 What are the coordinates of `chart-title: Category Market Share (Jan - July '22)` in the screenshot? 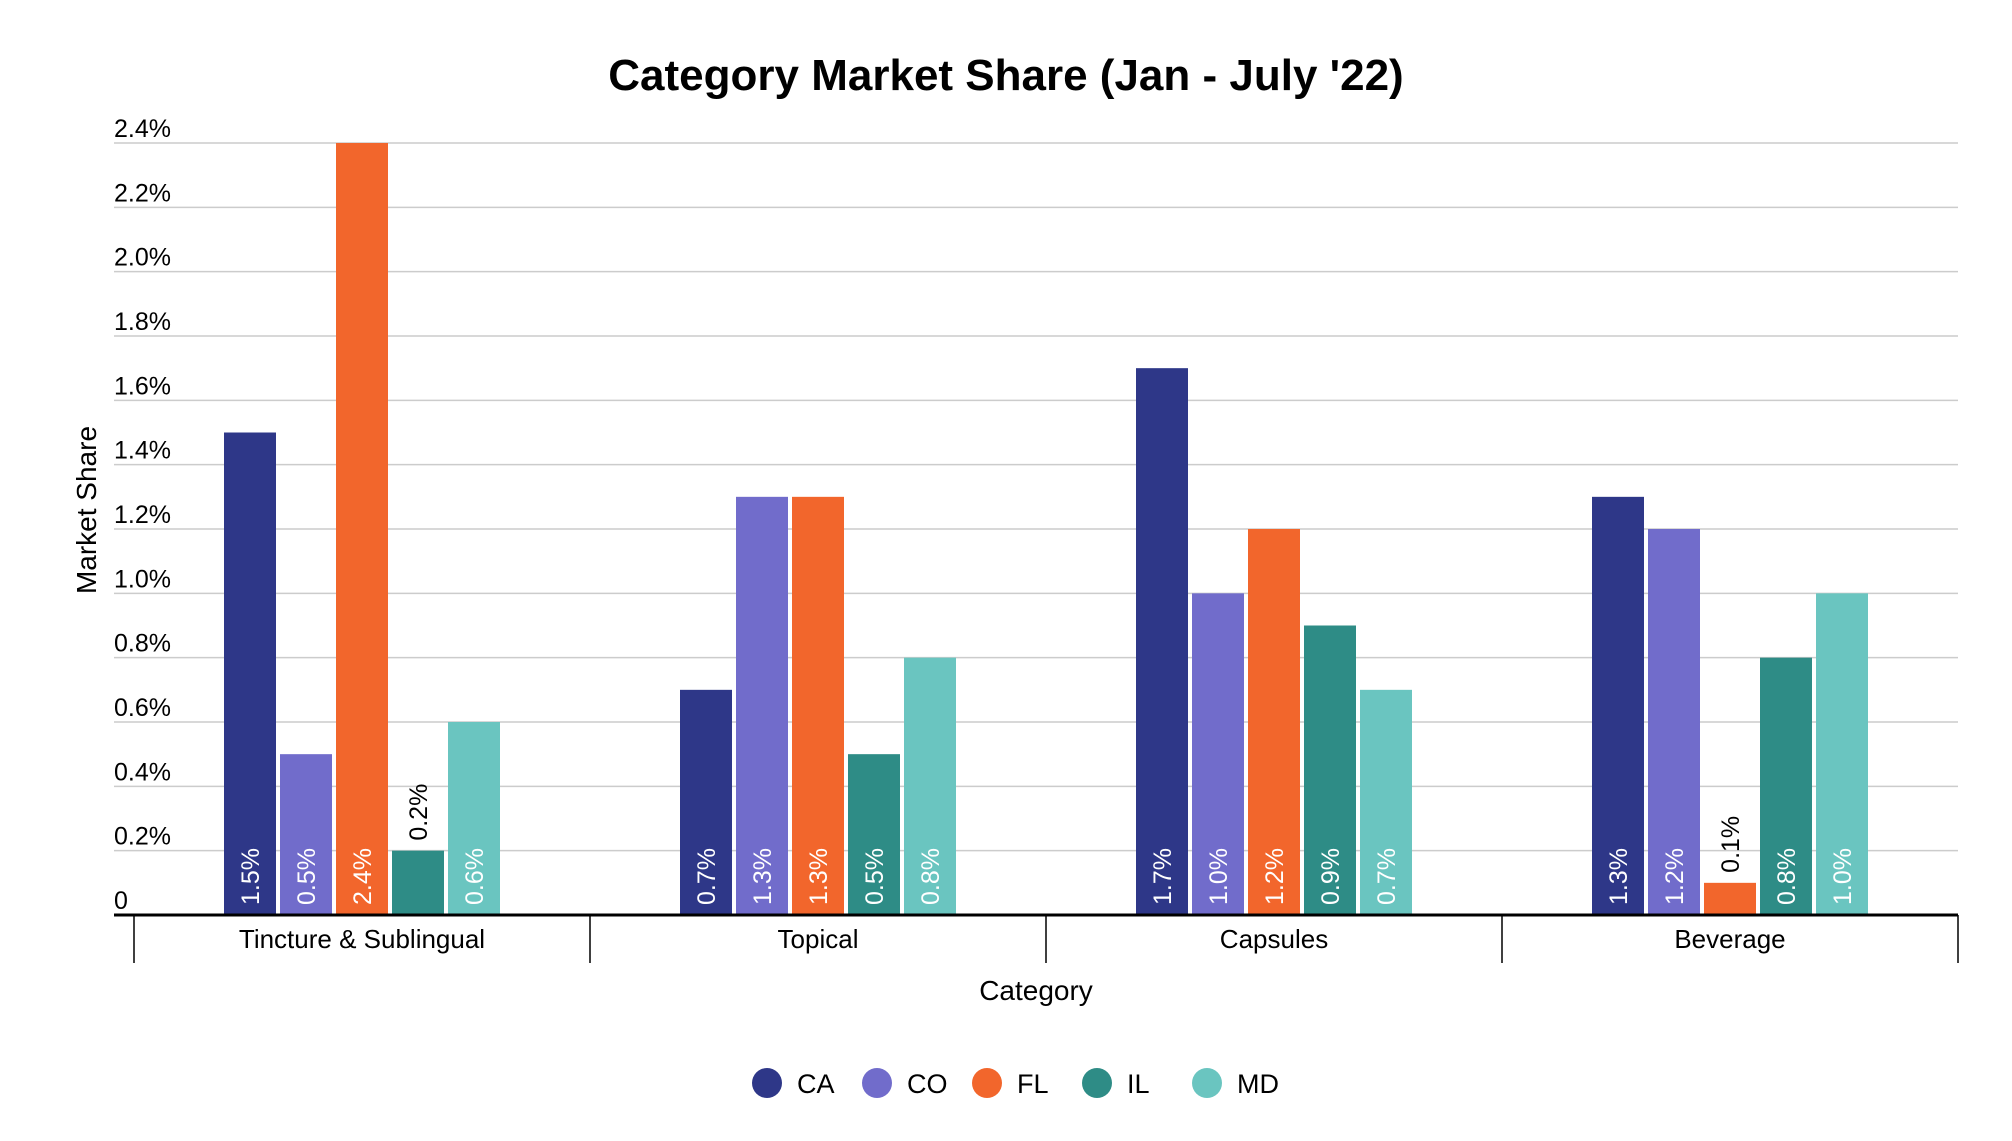 It's located at (1005, 75).